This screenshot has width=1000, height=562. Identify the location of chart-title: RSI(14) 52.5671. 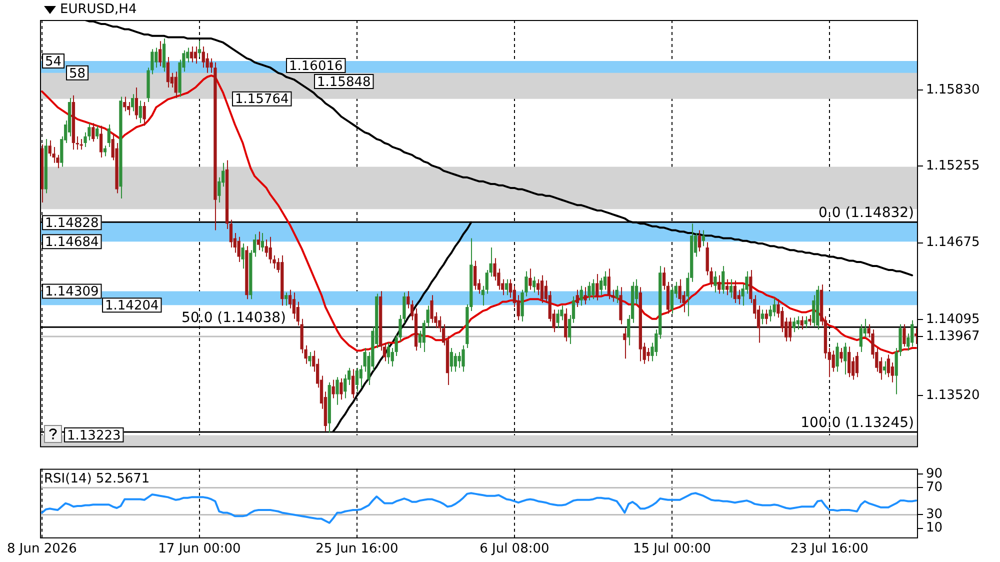
(97, 479).